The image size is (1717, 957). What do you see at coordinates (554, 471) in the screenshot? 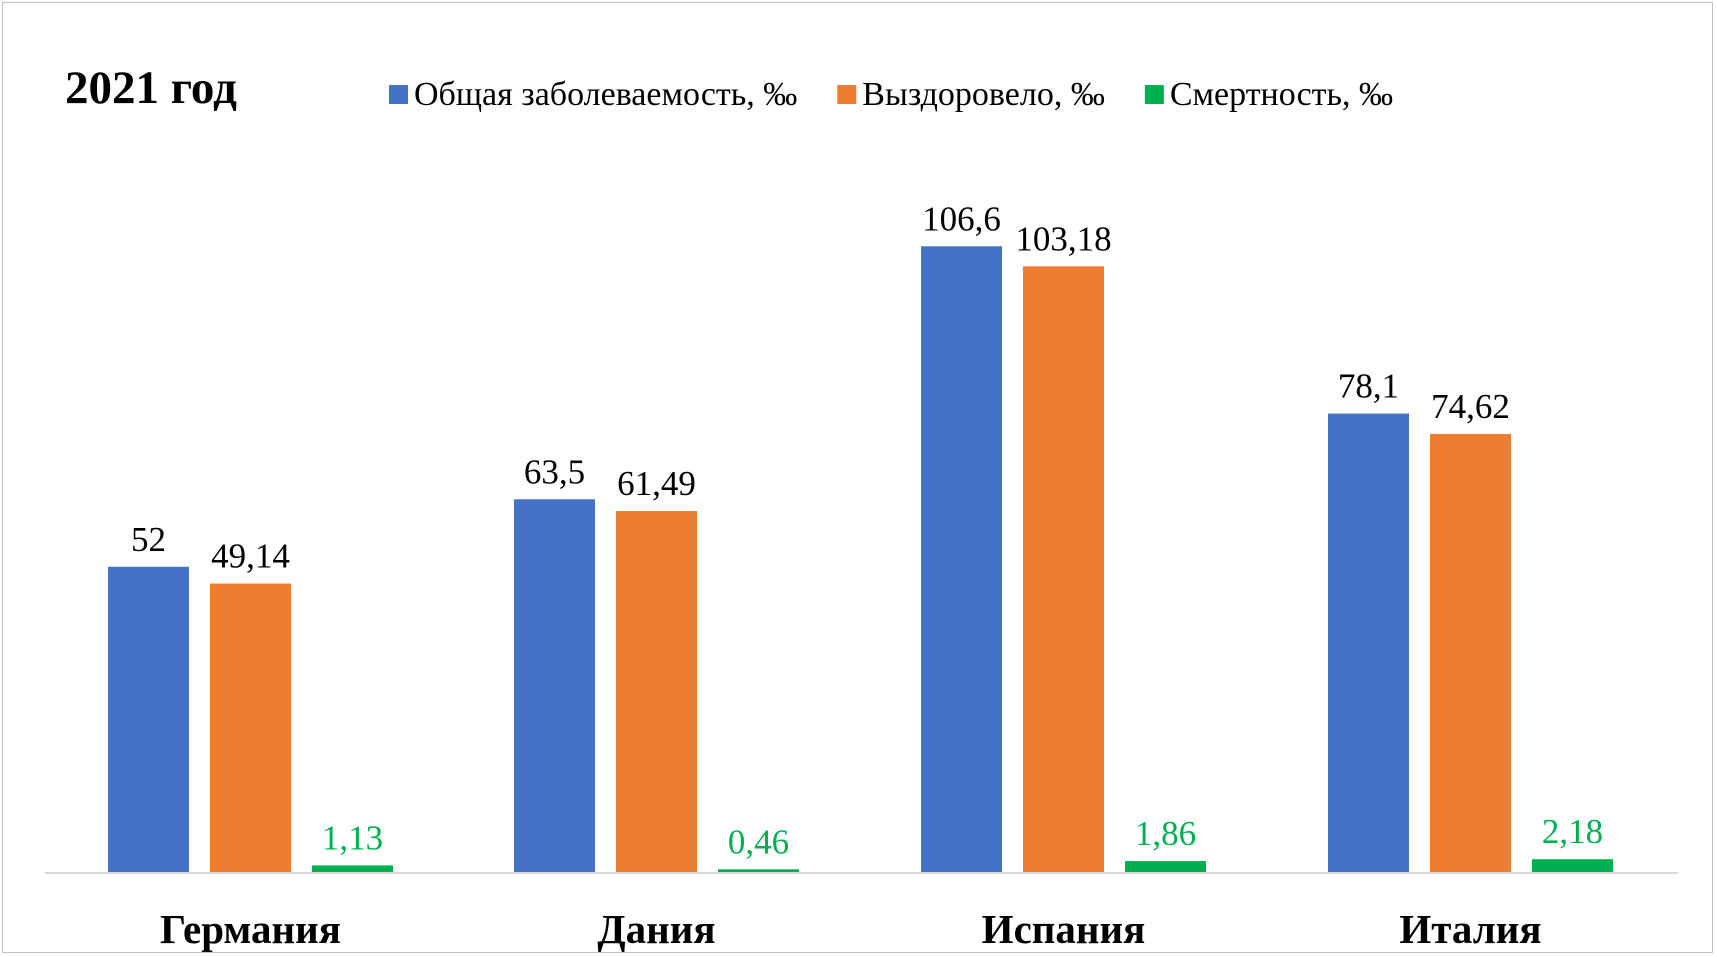
I see `value-label-1-2: 63,5` at bounding box center [554, 471].